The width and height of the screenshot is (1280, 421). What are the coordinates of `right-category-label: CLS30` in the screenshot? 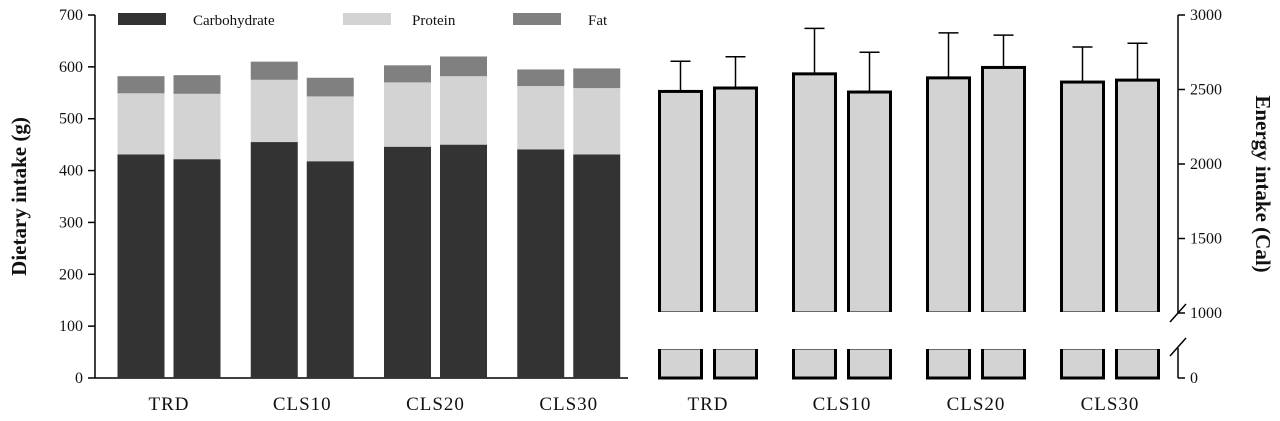 It's located at (1110, 404).